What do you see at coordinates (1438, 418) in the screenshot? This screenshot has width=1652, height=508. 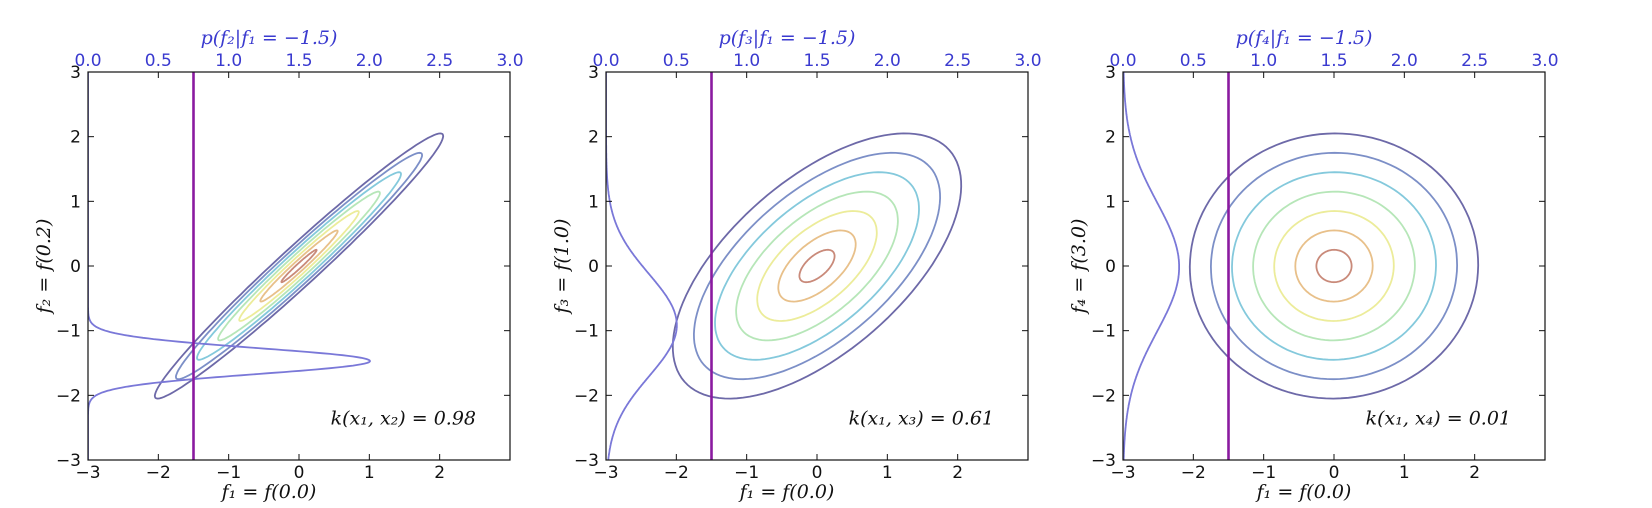 I see `kernel-annotation: k(x₁, x₄) = 0.01` at bounding box center [1438, 418].